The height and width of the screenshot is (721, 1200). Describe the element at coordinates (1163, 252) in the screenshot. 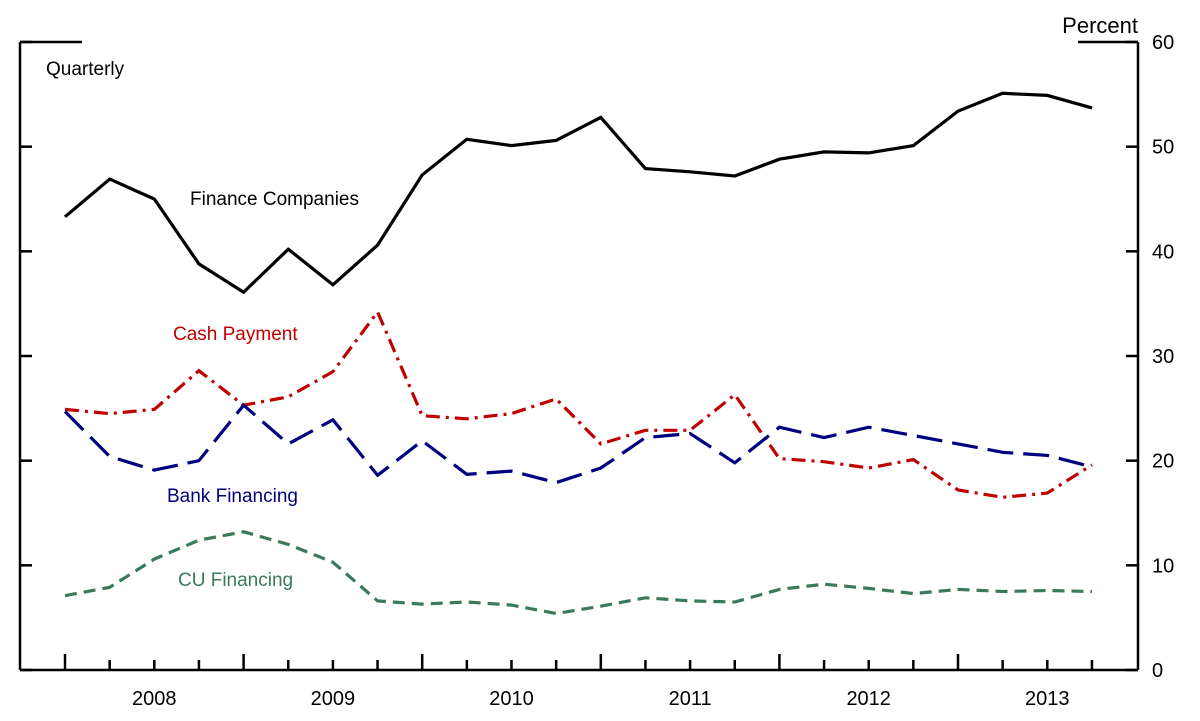

I see `y-tick-label: 40` at that location.